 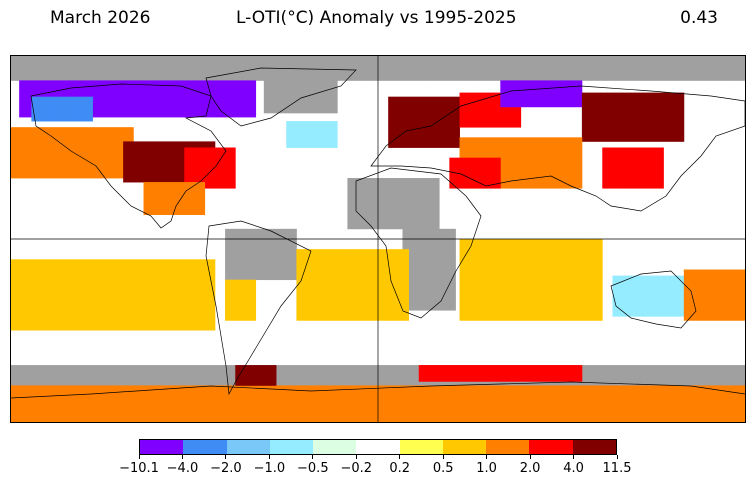 What do you see at coordinates (573, 468) in the screenshot?
I see `colorbar-tick-label: 4.0` at bounding box center [573, 468].